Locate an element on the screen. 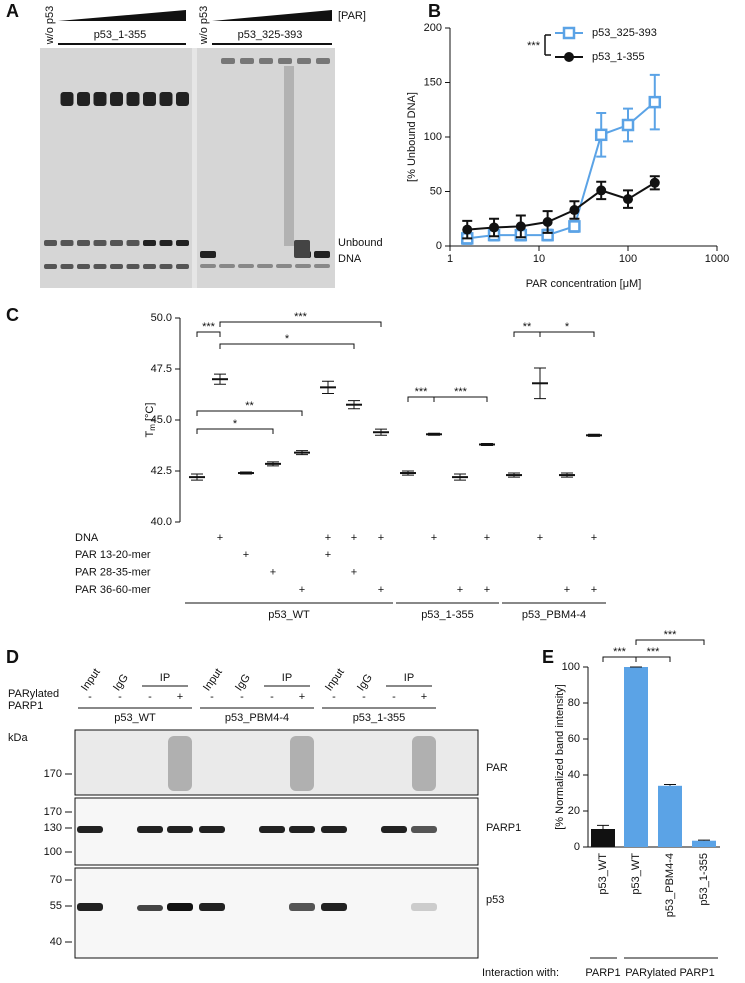  y-tick-label: 200 is located at coordinates (433, 28).